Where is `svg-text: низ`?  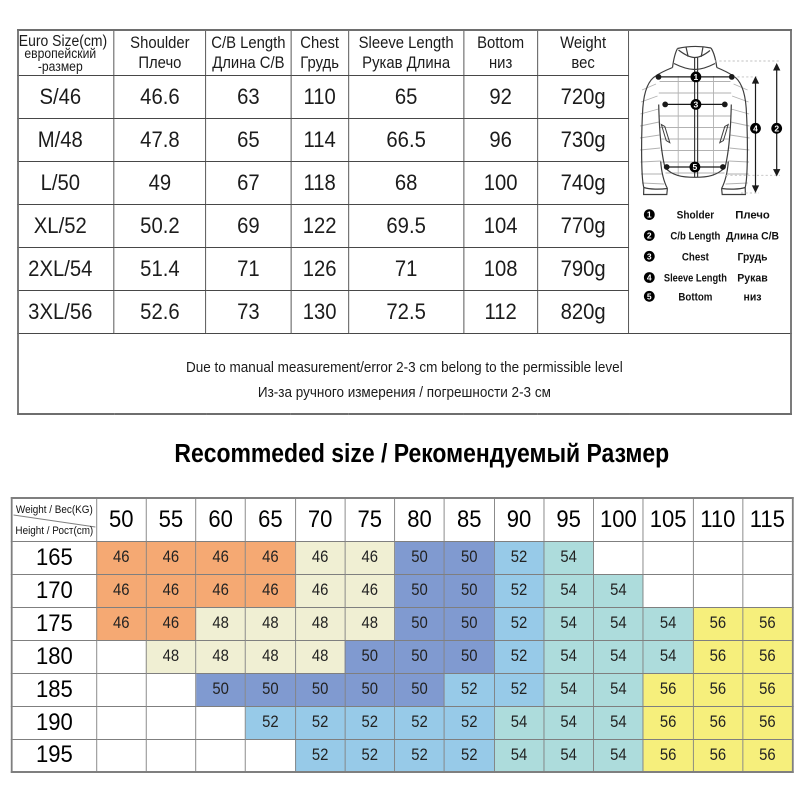 svg-text: низ is located at coordinates (753, 297).